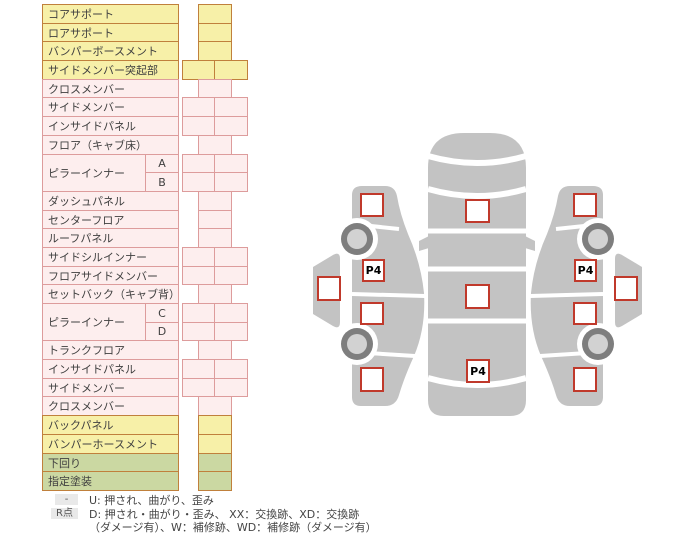  What do you see at coordinates (162, 313) in the screenshot?
I see `part-row-sublabel: C` at bounding box center [162, 313].